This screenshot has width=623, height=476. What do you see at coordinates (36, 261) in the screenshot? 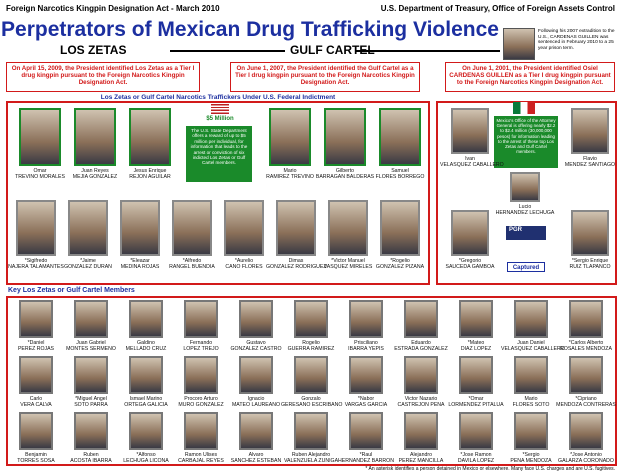
I see `person-first-name: *Sigifredo` at bounding box center [36, 261].